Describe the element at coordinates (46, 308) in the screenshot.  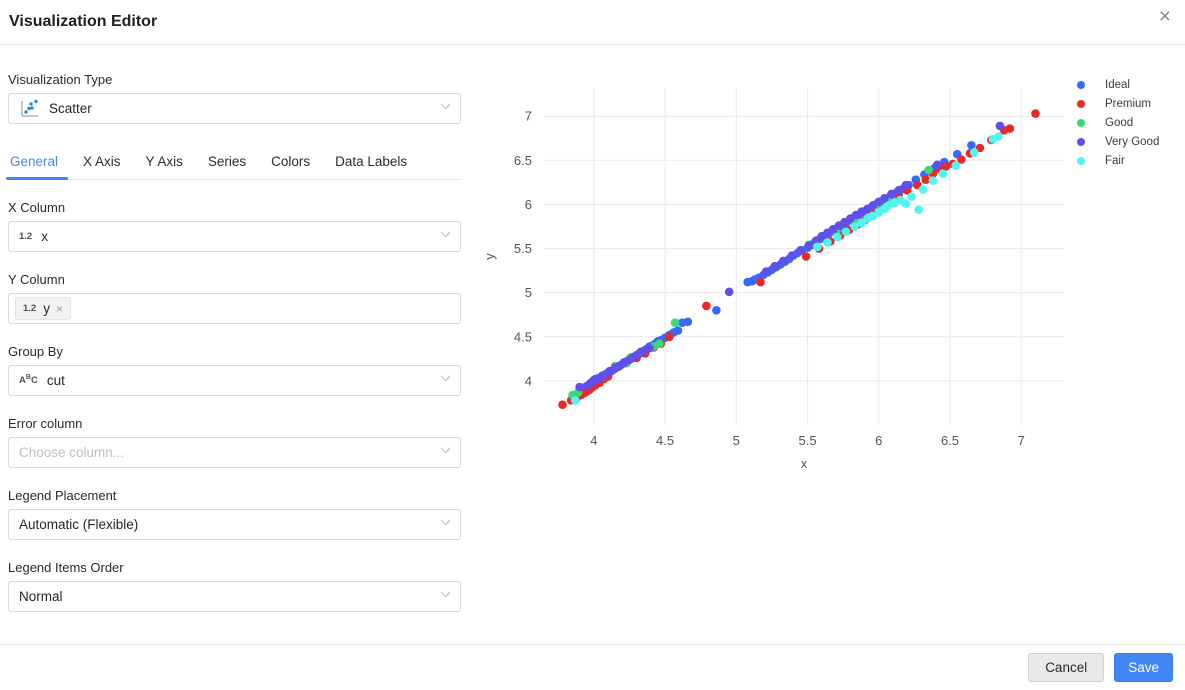
I see `y-column-tag-value: y` at that location.